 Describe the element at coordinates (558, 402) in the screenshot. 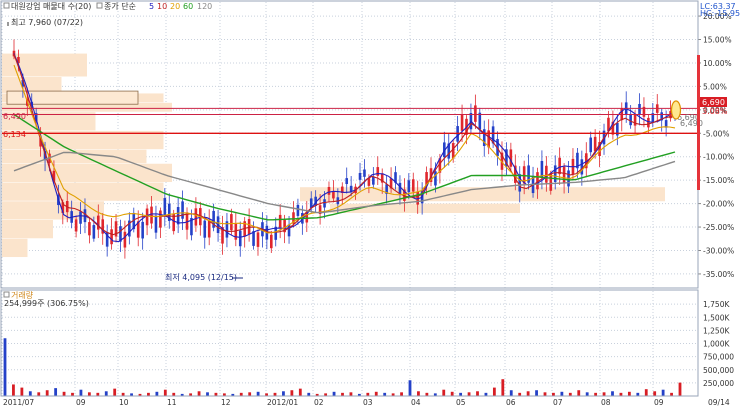

I see `time-axis-label: 07` at that location.